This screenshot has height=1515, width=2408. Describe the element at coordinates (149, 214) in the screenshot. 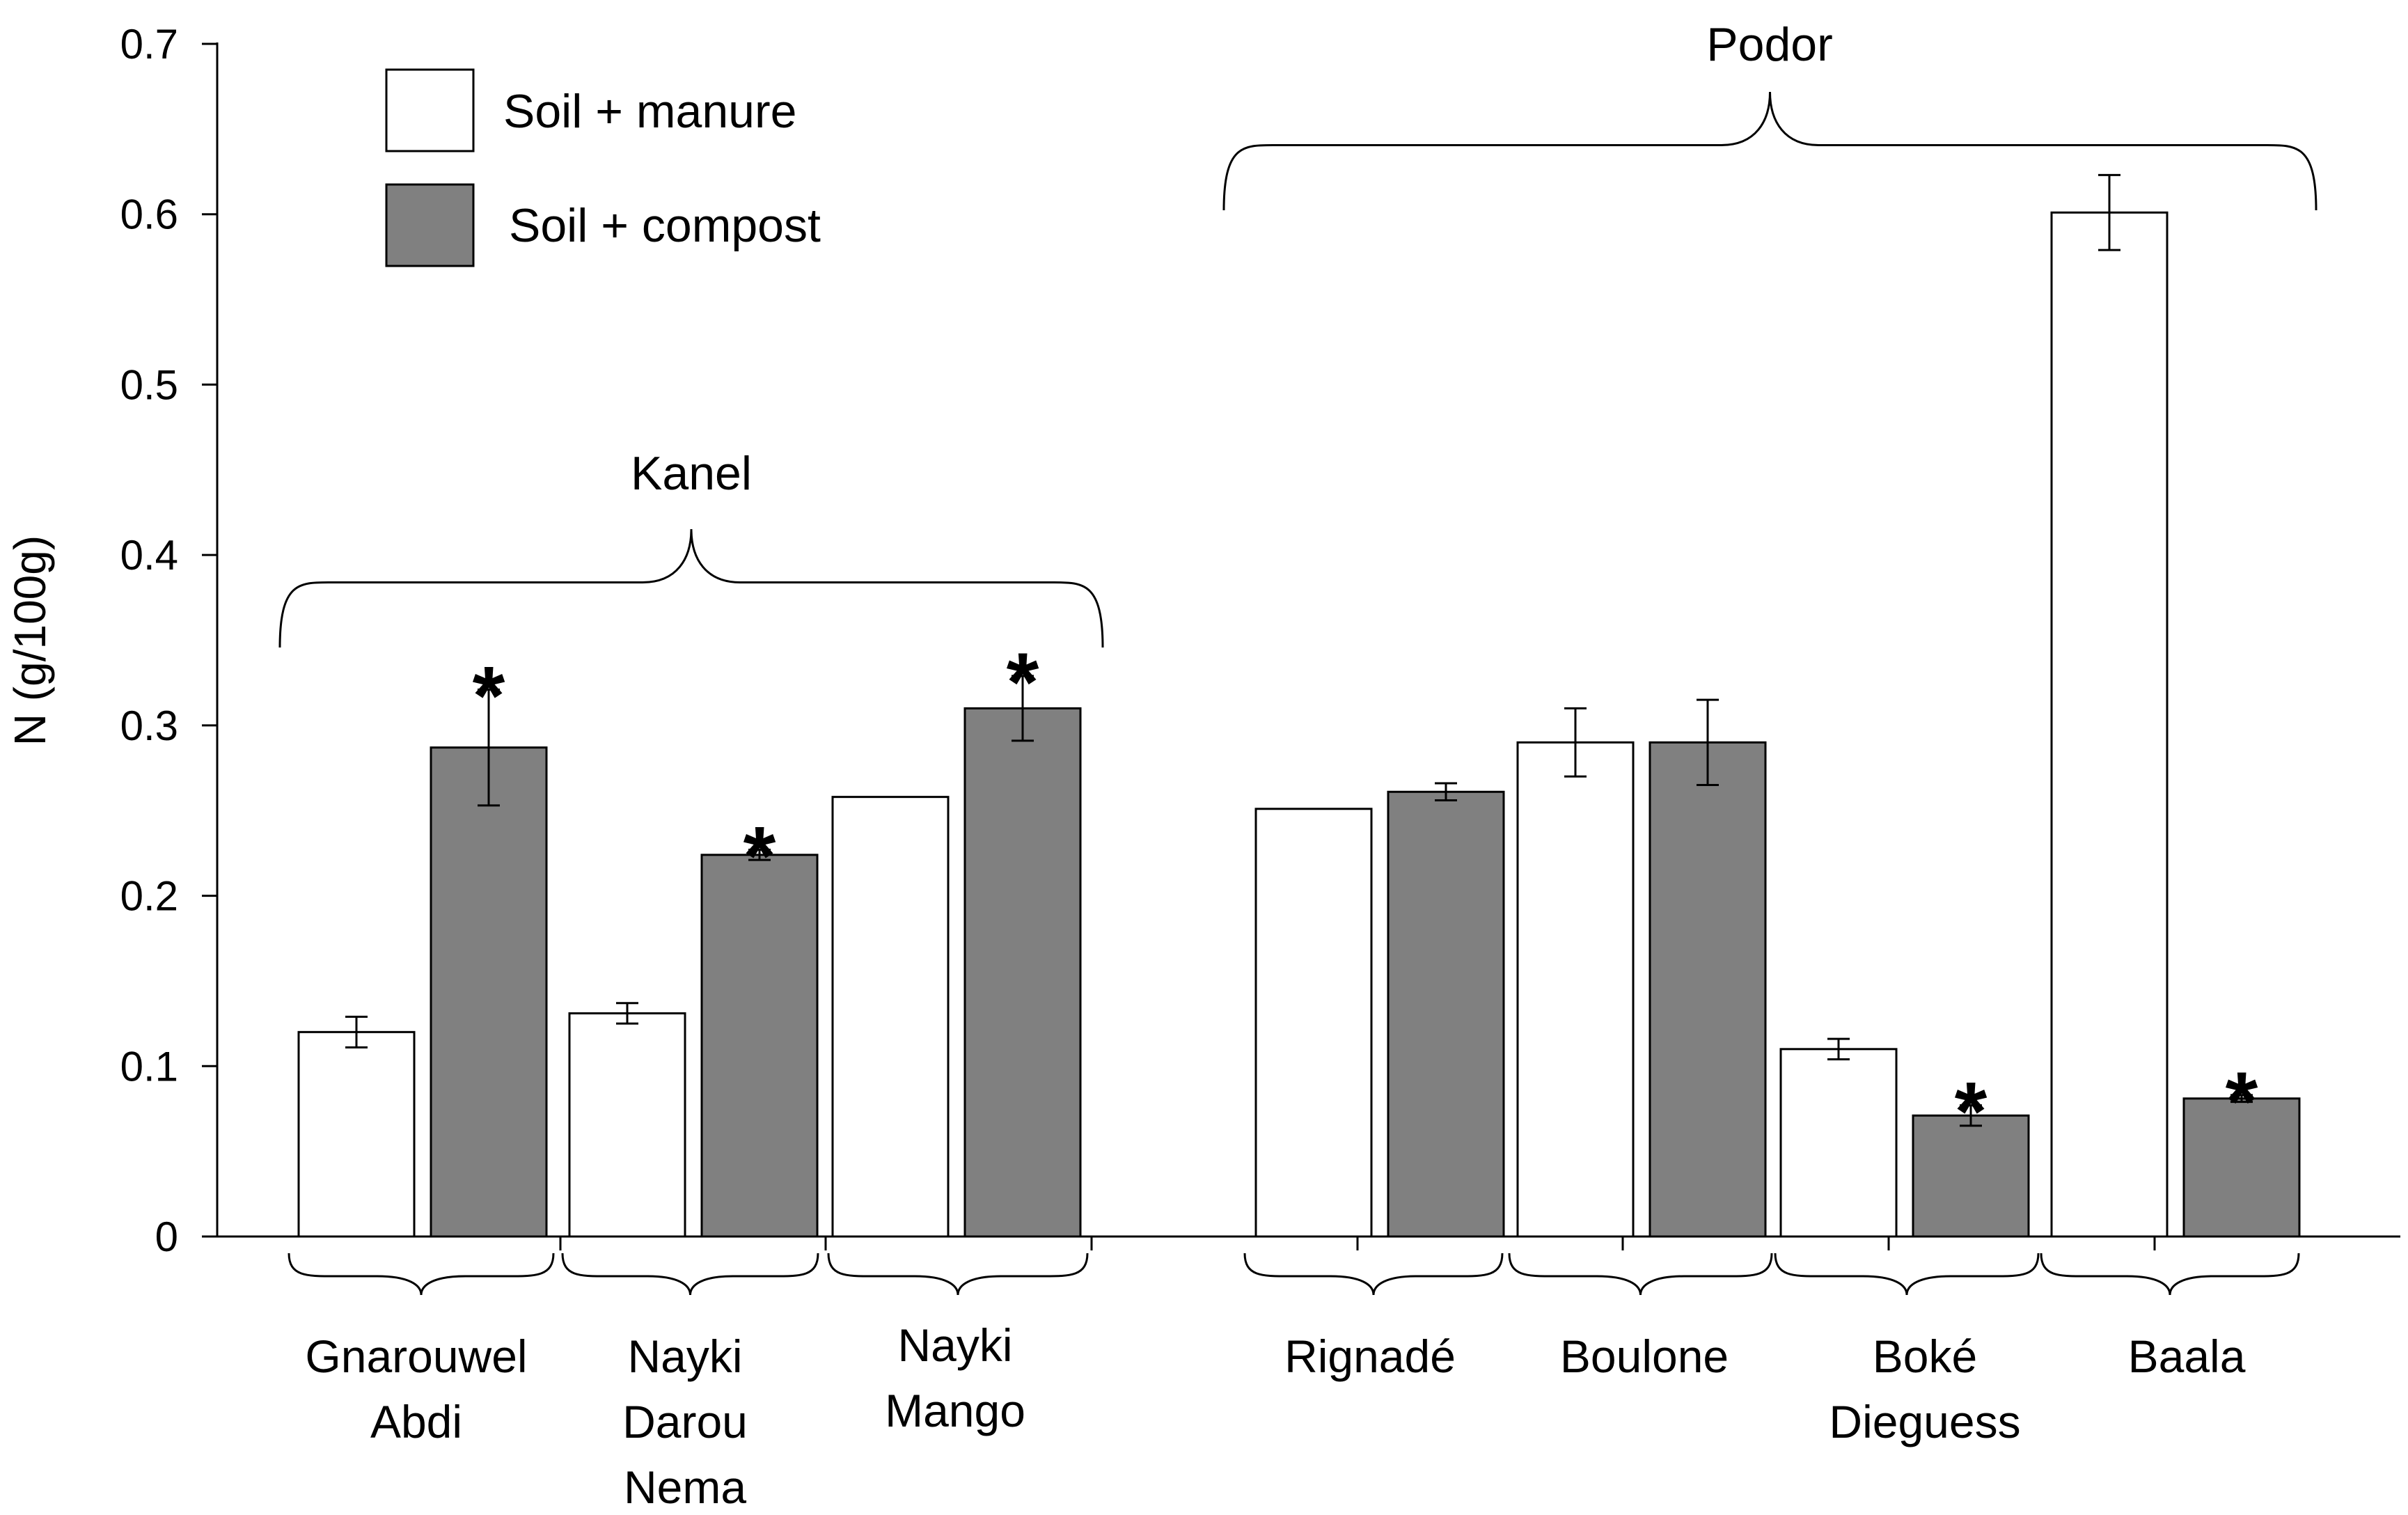

I see `y-tick-label: 0.6` at that location.